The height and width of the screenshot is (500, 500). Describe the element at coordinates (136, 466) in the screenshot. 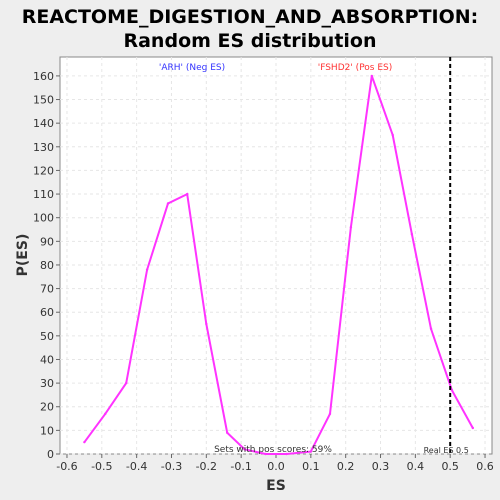

I see `x-tick-label: -0.4` at that location.